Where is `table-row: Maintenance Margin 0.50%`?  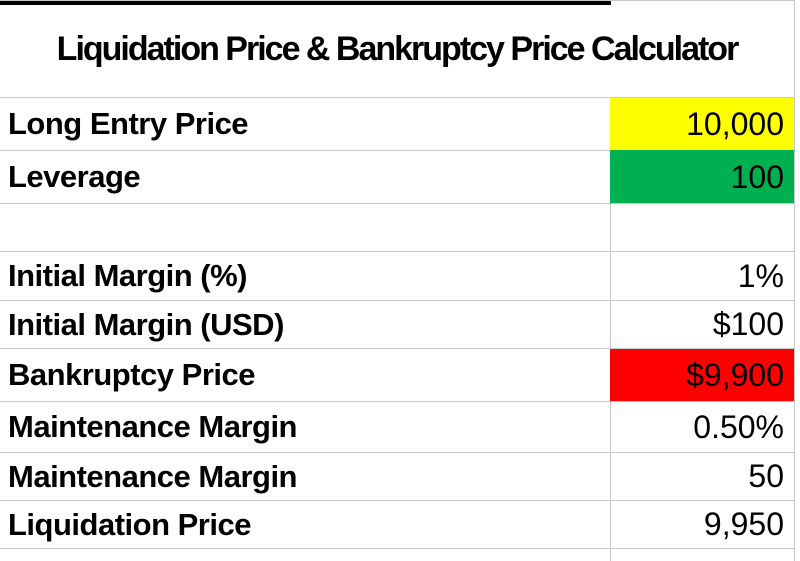
table-row: Maintenance Margin 0.50% is located at coordinates (397, 427).